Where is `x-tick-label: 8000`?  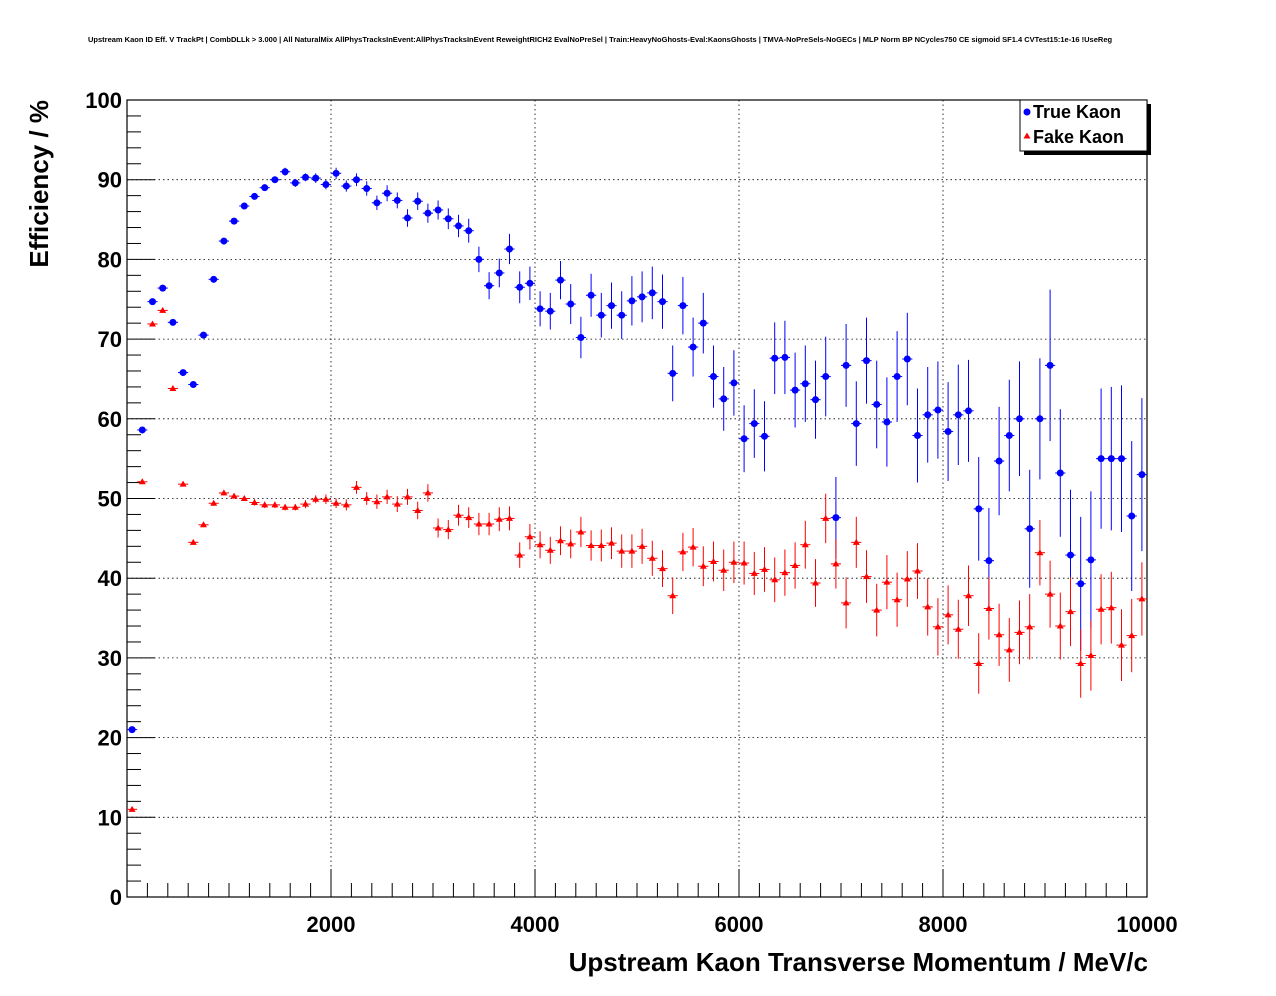 x-tick-label: 8000 is located at coordinates (943, 924).